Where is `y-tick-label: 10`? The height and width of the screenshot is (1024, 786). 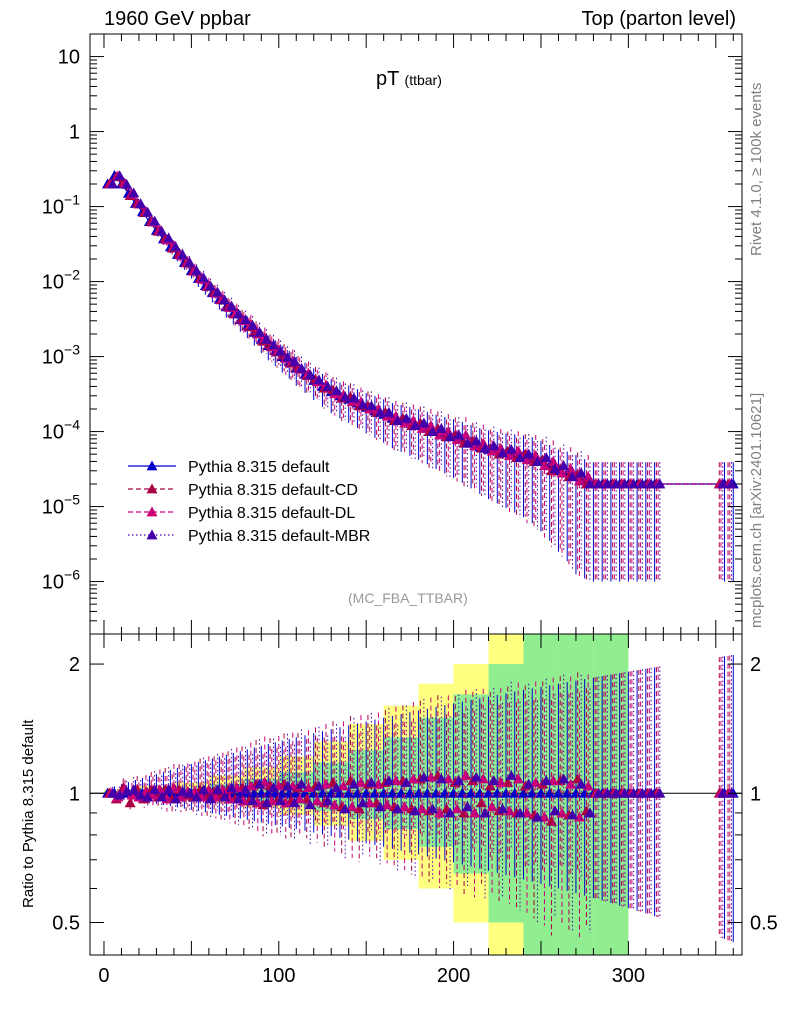 y-tick-label: 10 is located at coordinates (69, 58).